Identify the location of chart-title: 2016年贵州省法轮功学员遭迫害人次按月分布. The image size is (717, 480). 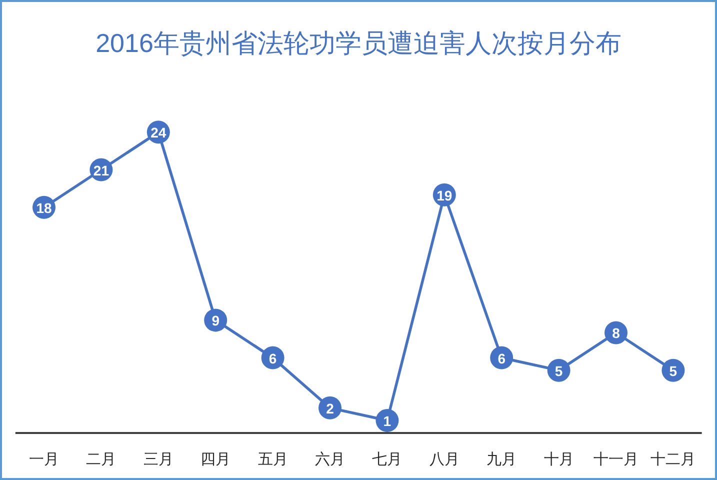
(359, 43).